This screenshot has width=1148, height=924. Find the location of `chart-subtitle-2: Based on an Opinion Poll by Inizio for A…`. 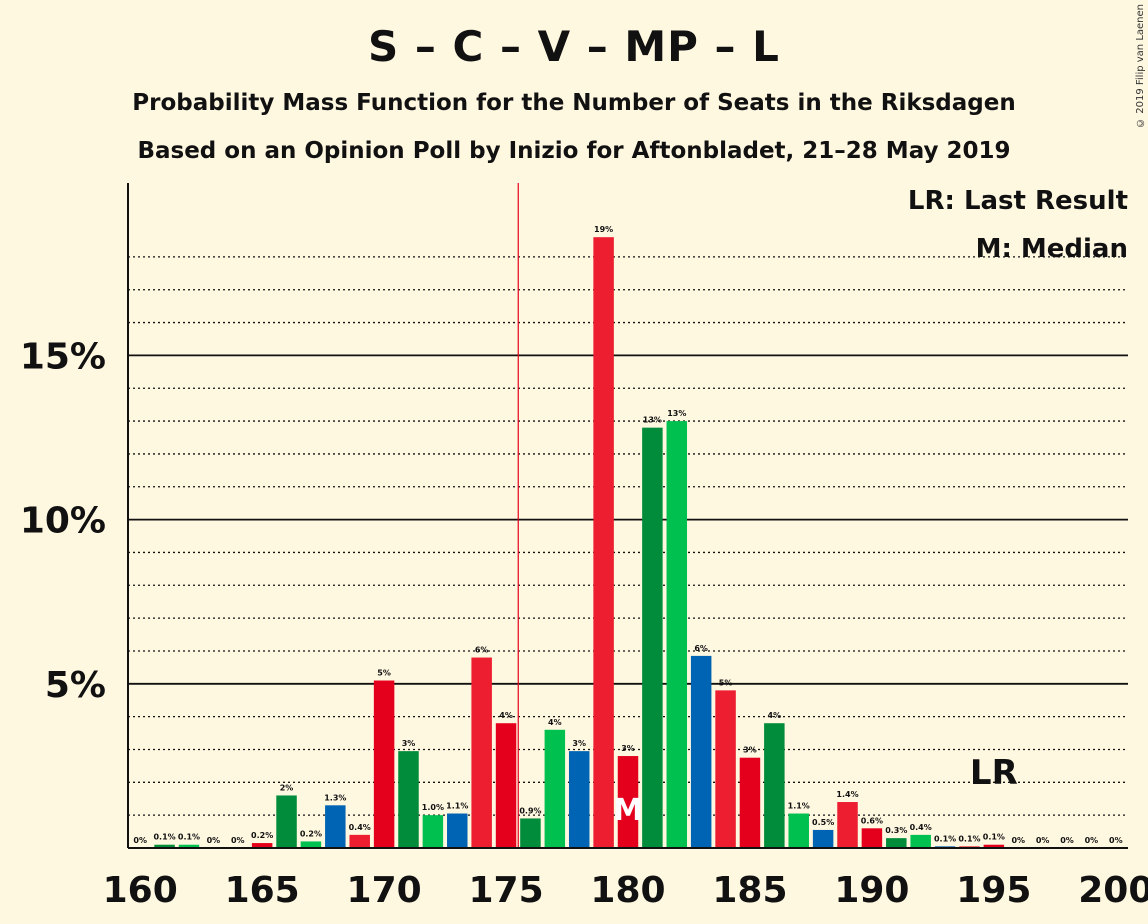

chart-subtitle-2: Based on an Opinion Poll by Inizio for A… is located at coordinates (574, 151).